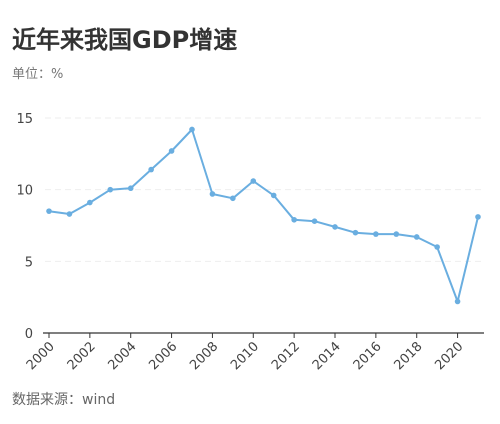  What do you see at coordinates (314, 221) in the screenshot?
I see `data-point-2013` at bounding box center [314, 221].